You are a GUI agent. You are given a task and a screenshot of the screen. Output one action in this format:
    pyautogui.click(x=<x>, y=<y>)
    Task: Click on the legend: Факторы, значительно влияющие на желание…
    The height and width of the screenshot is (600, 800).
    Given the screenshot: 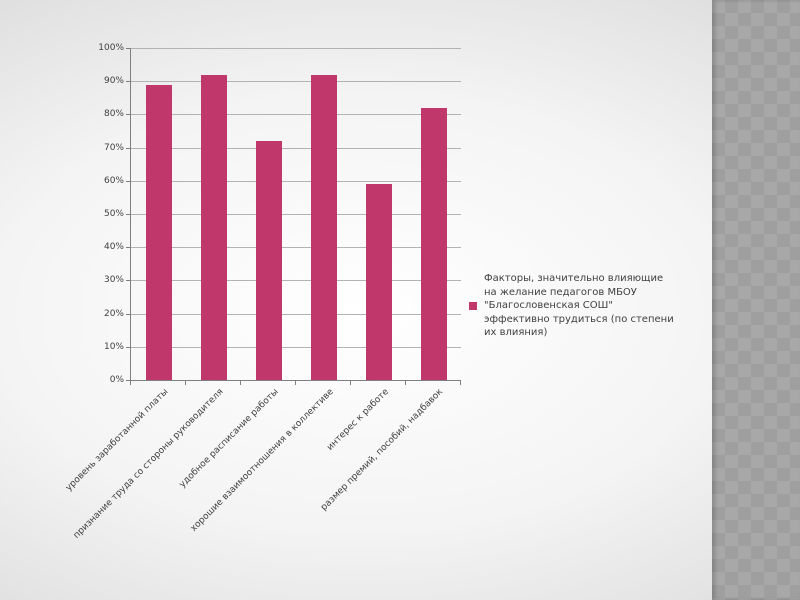 What is the action you would take?
    pyautogui.click(x=576, y=306)
    